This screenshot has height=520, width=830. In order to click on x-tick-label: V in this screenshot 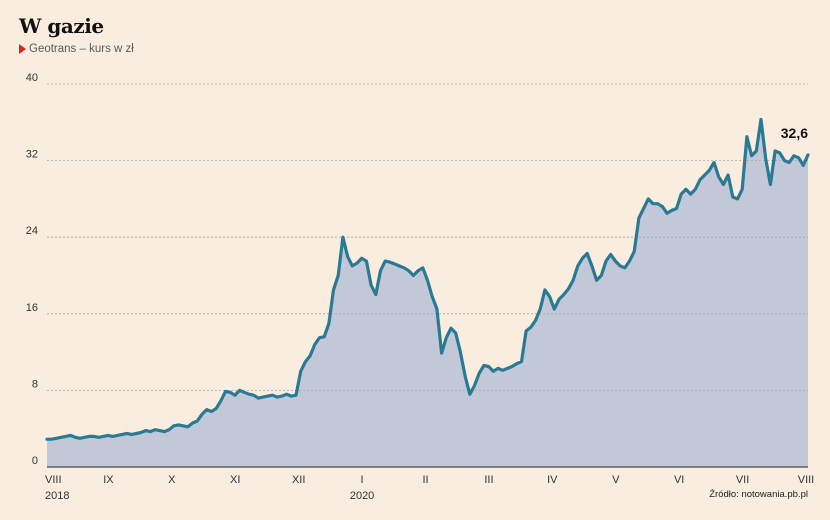, I will do `click(616, 480)`.